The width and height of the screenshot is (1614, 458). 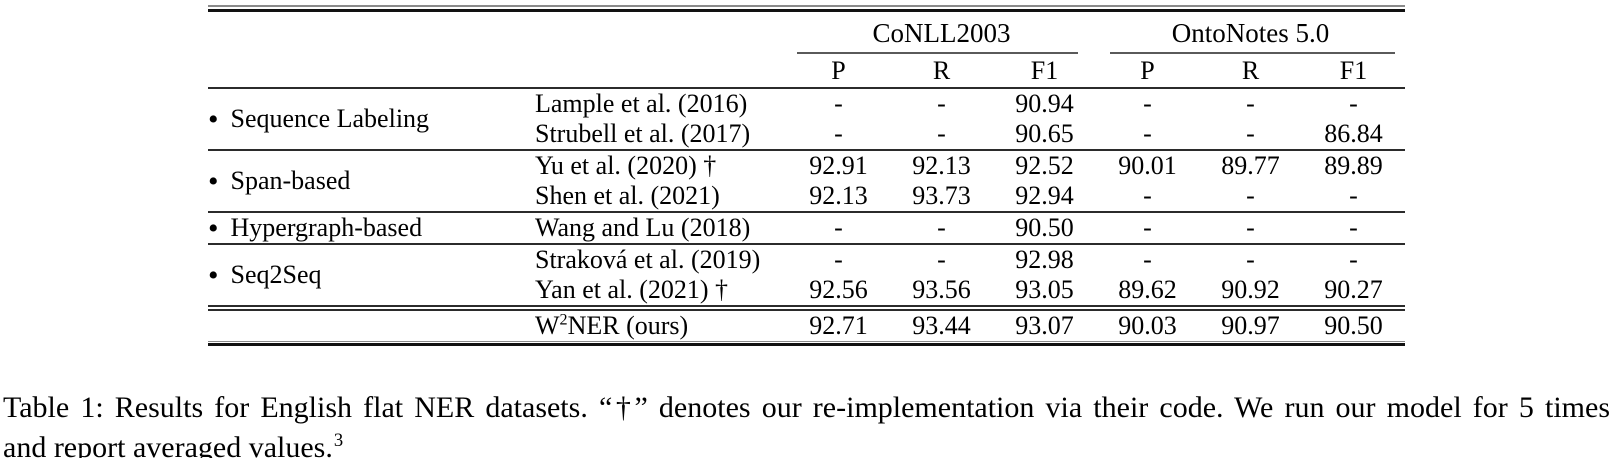 I want to click on header-f1-conll: F1, so click(x=1044, y=70).